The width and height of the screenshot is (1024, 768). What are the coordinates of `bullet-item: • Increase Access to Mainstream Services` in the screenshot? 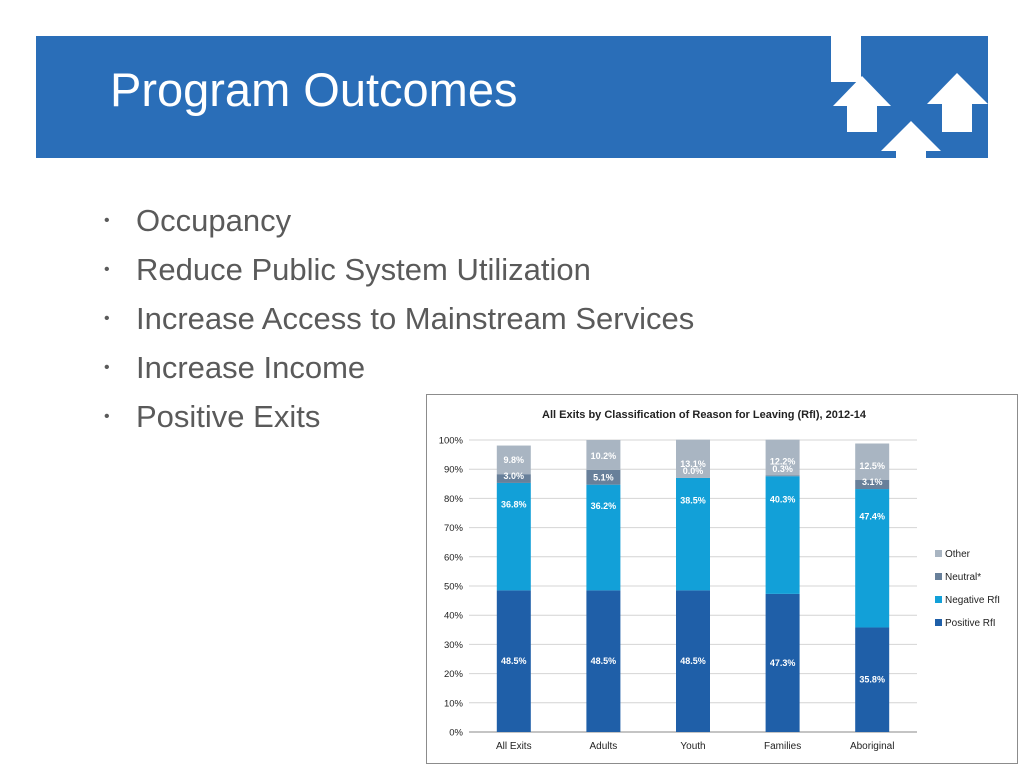 It's located at (399, 318).